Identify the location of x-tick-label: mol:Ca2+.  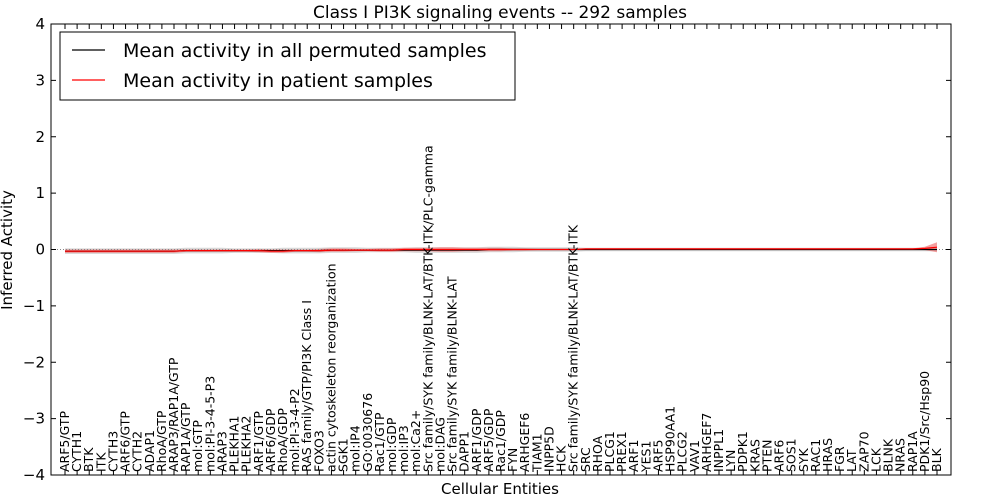
(415, 441).